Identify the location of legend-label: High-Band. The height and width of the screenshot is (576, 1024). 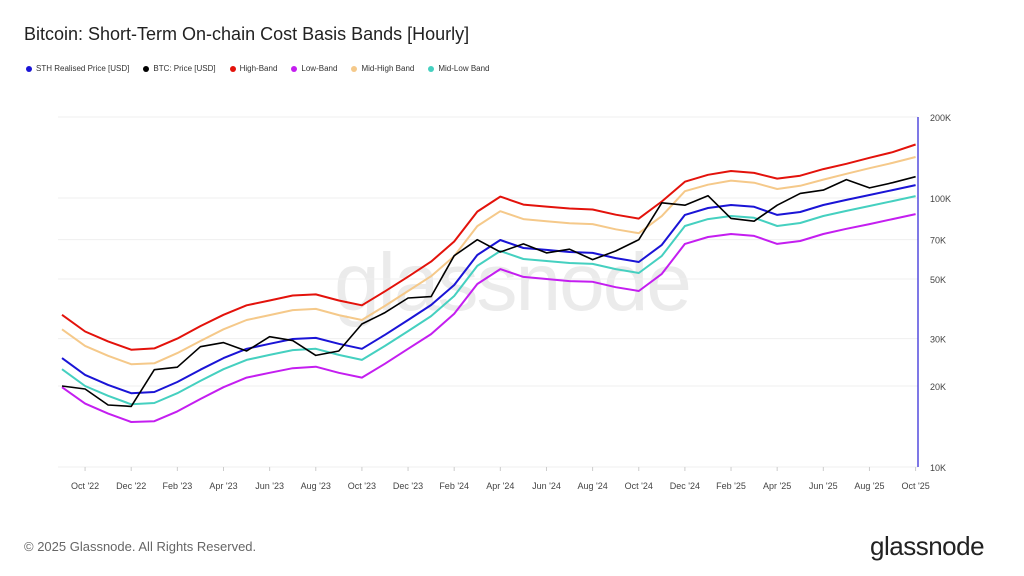
(258, 68).